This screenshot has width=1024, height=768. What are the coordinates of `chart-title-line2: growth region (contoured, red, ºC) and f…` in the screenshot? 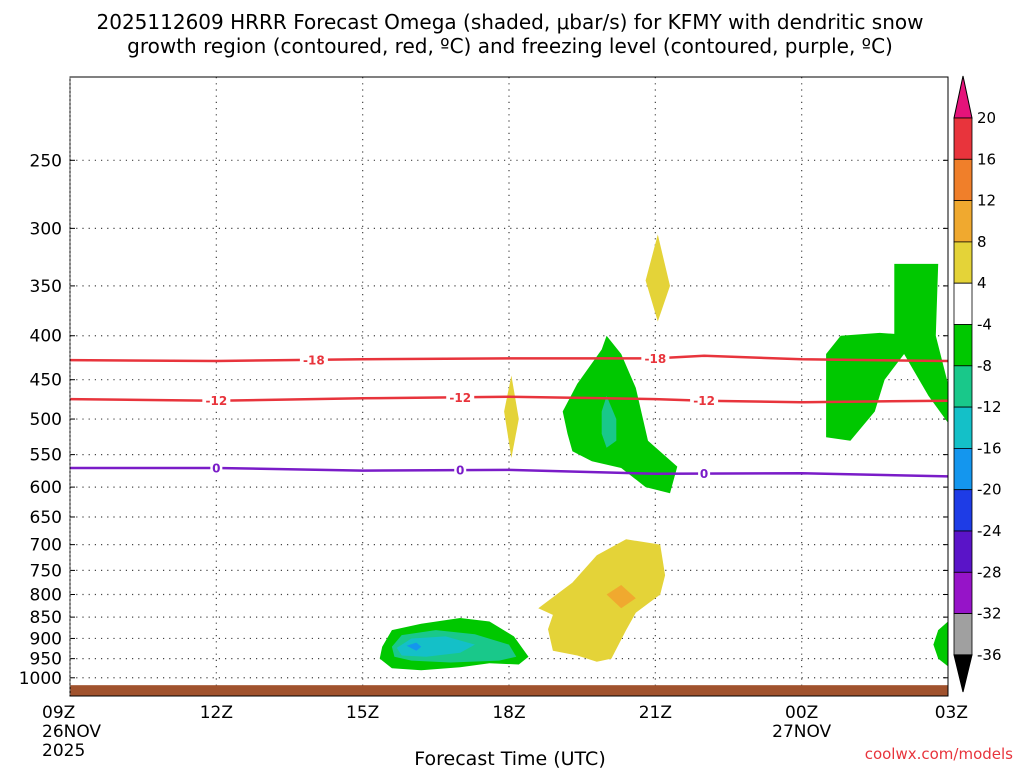 It's located at (510, 46).